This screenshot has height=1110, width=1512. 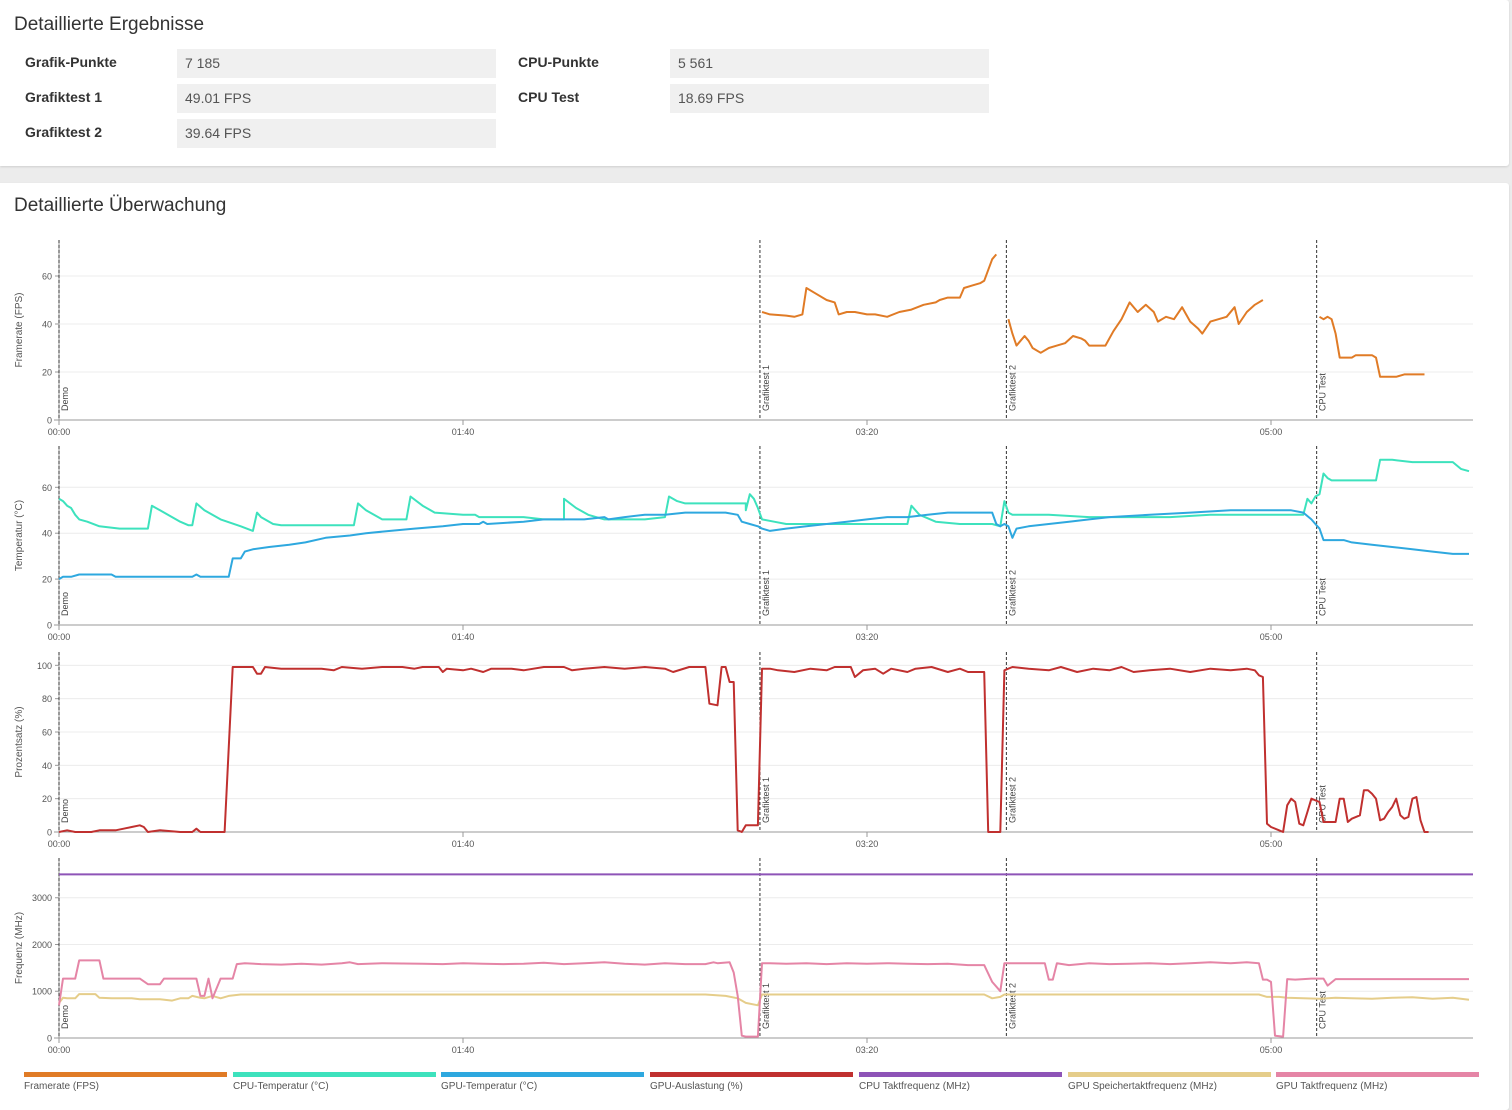 I want to click on cpu-score-value: 5 561, so click(x=829, y=63).